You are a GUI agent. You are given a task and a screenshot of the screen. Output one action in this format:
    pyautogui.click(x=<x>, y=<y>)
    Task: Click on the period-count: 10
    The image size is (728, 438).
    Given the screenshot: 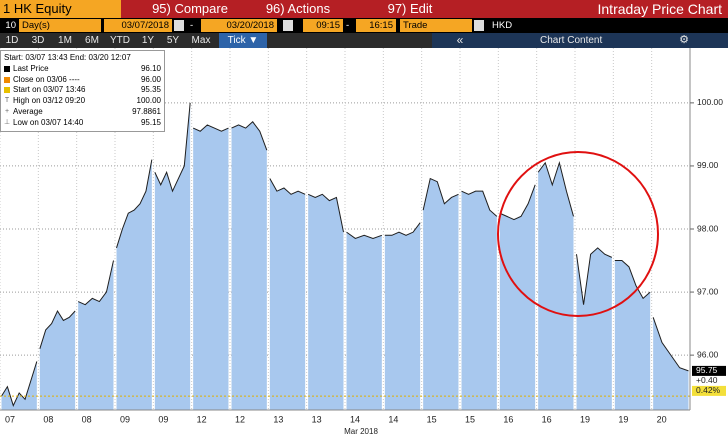 What is the action you would take?
    pyautogui.click(x=10, y=25)
    